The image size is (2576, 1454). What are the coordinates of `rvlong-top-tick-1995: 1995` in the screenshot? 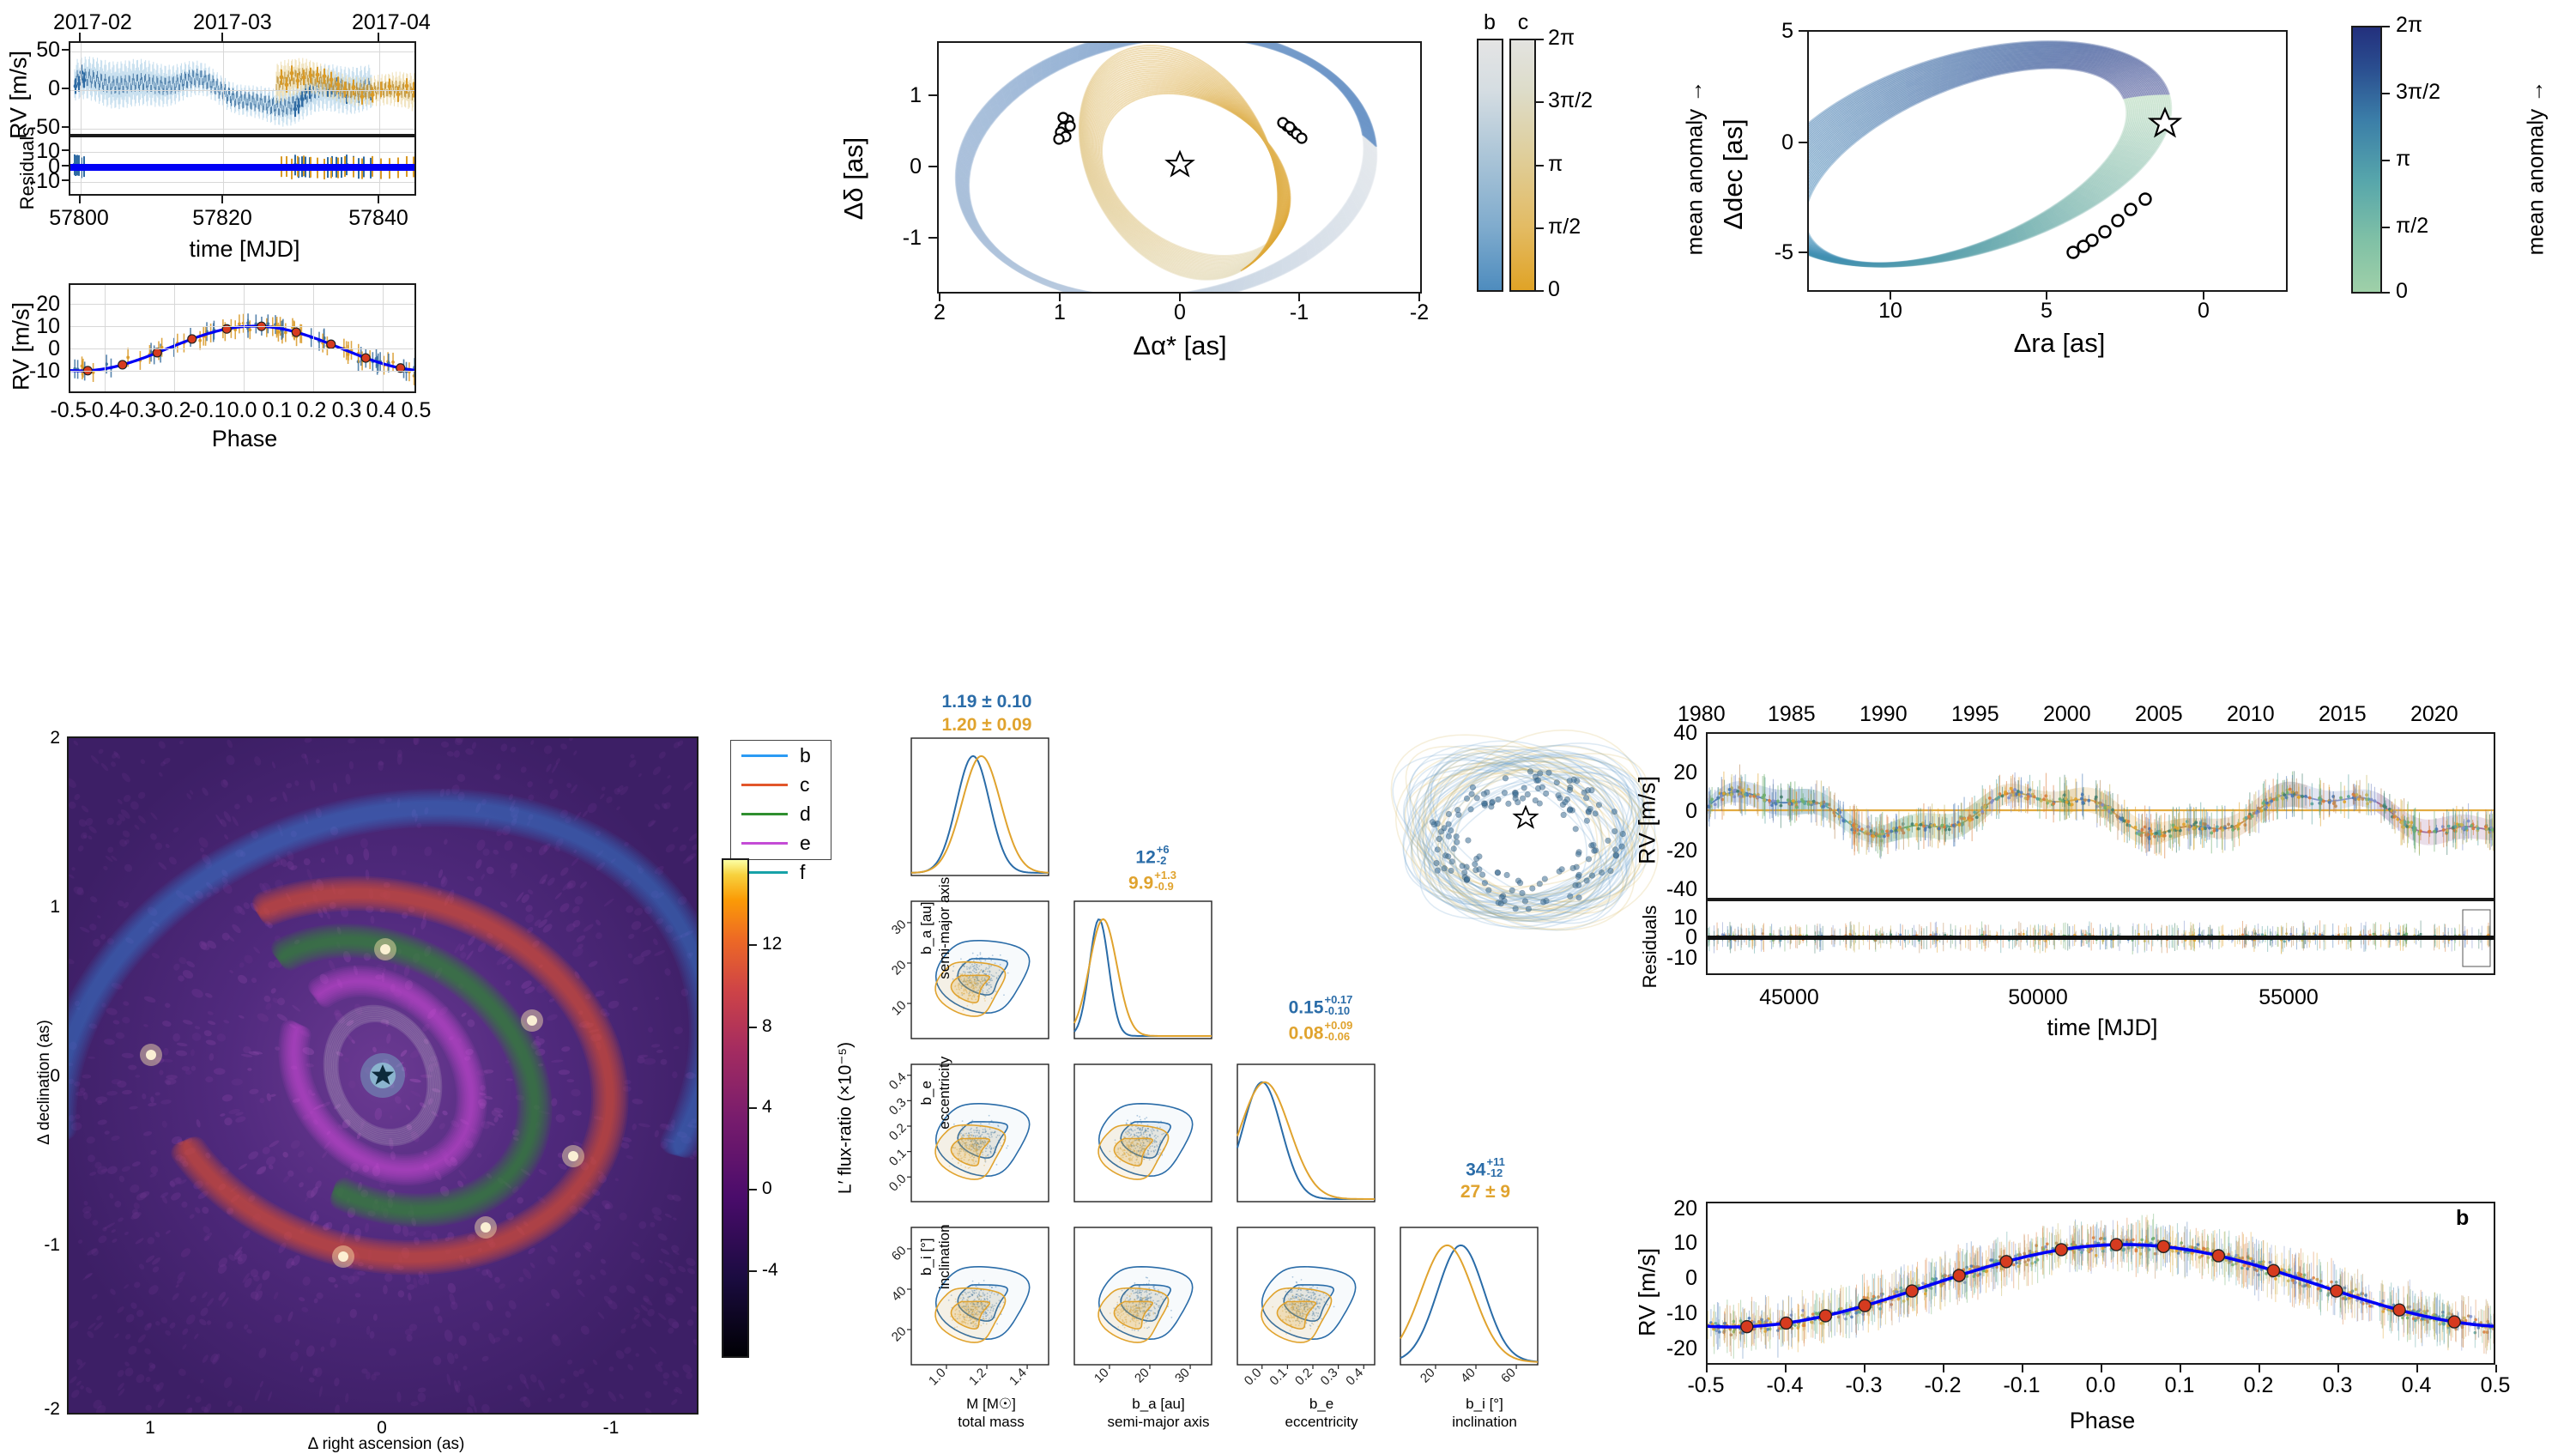 It's located at (1975, 715).